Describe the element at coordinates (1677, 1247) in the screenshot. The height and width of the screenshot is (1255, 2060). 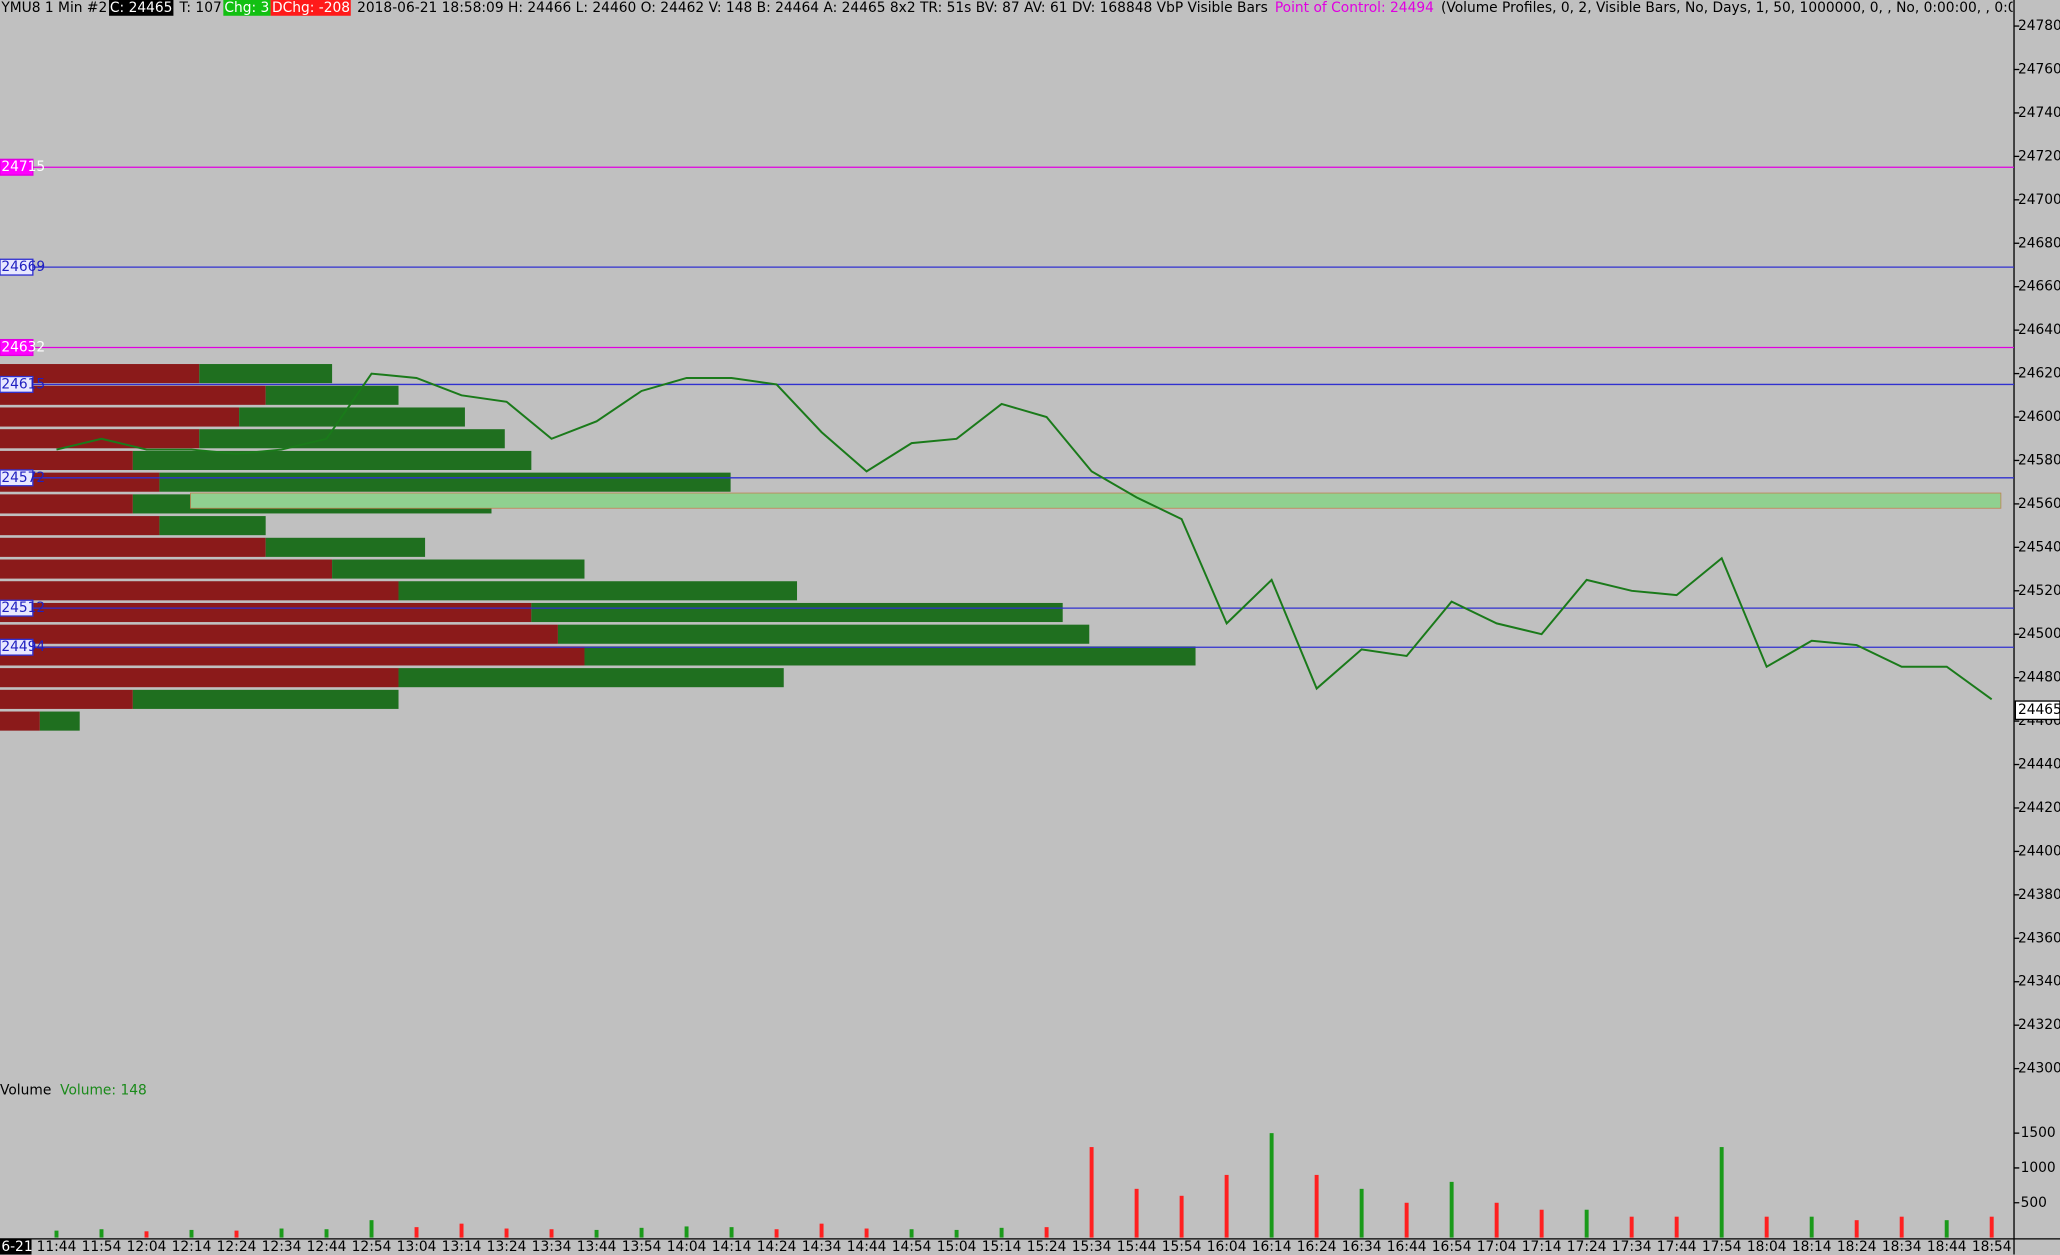
I see `x-tick-label: 17:44` at that location.